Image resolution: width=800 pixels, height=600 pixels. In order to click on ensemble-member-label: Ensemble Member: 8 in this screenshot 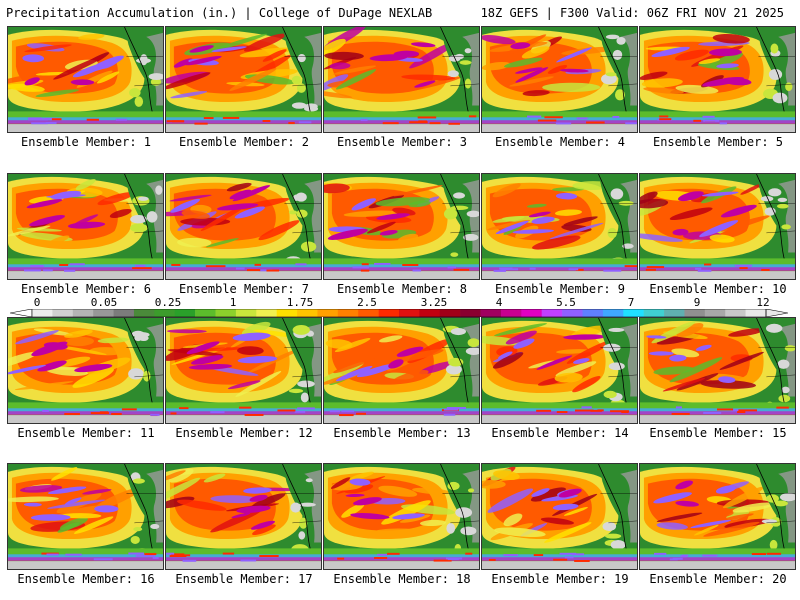, I will do `click(402, 289)`.